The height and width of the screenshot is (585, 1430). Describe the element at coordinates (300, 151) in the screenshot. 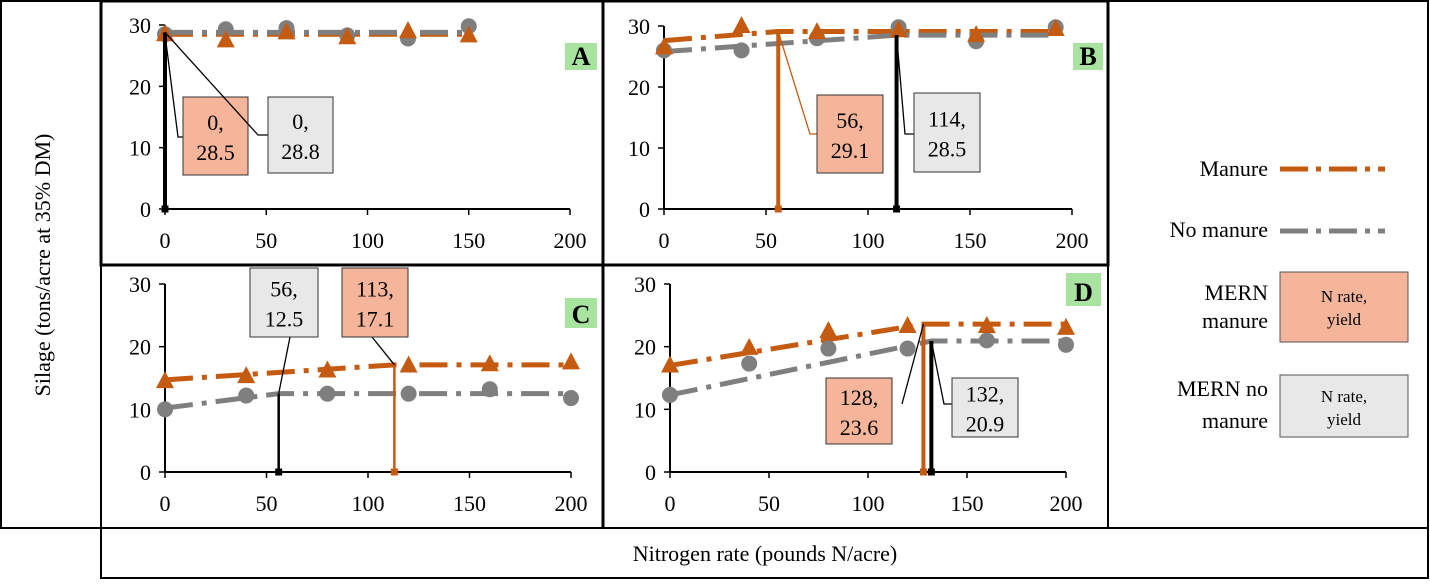

I see `mern-label-yield: 28.8` at that location.